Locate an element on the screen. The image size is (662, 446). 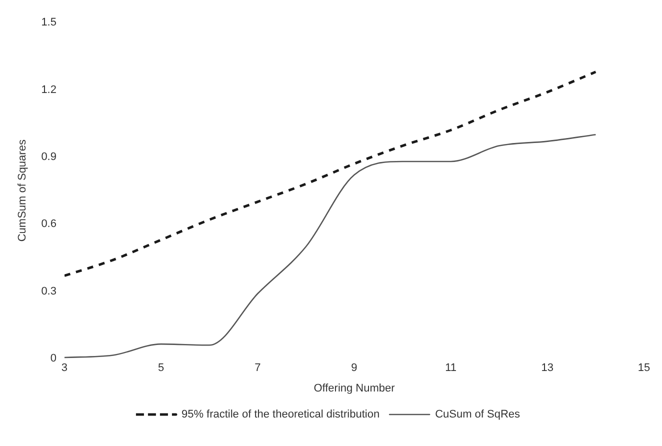
legend-label: CuSum of SqRes is located at coordinates (478, 414).